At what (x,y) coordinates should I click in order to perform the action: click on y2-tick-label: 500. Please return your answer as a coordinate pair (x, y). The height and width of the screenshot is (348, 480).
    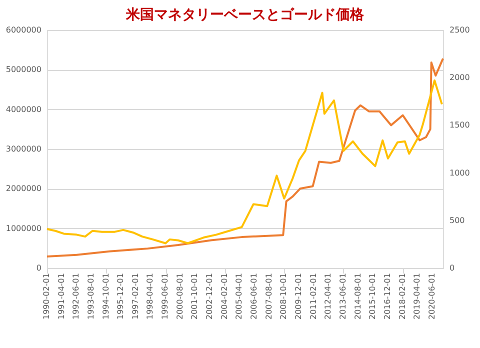
    Looking at the image, I should click on (457, 220).